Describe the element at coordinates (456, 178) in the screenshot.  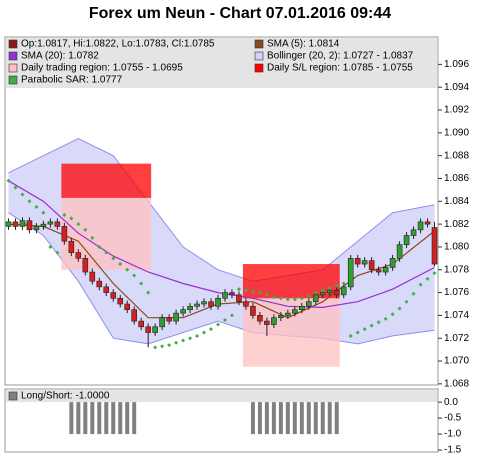
I see `y-tick-label: 1.086` at that location.